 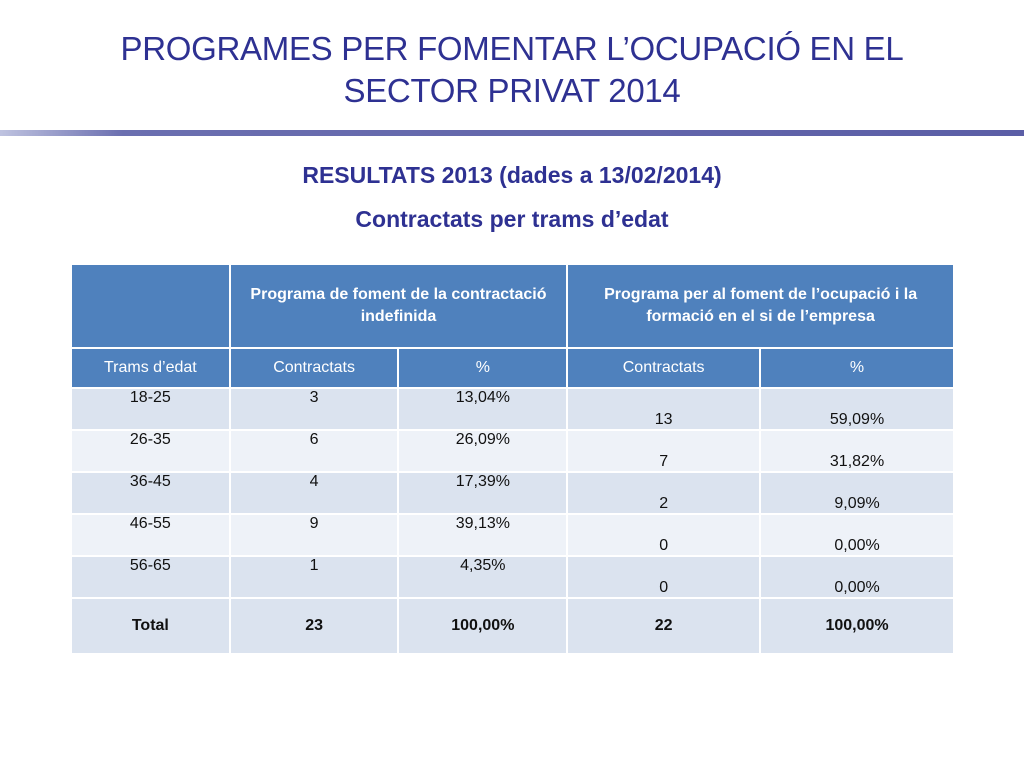 I want to click on col-header-p1-pct: %, so click(x=483, y=368).